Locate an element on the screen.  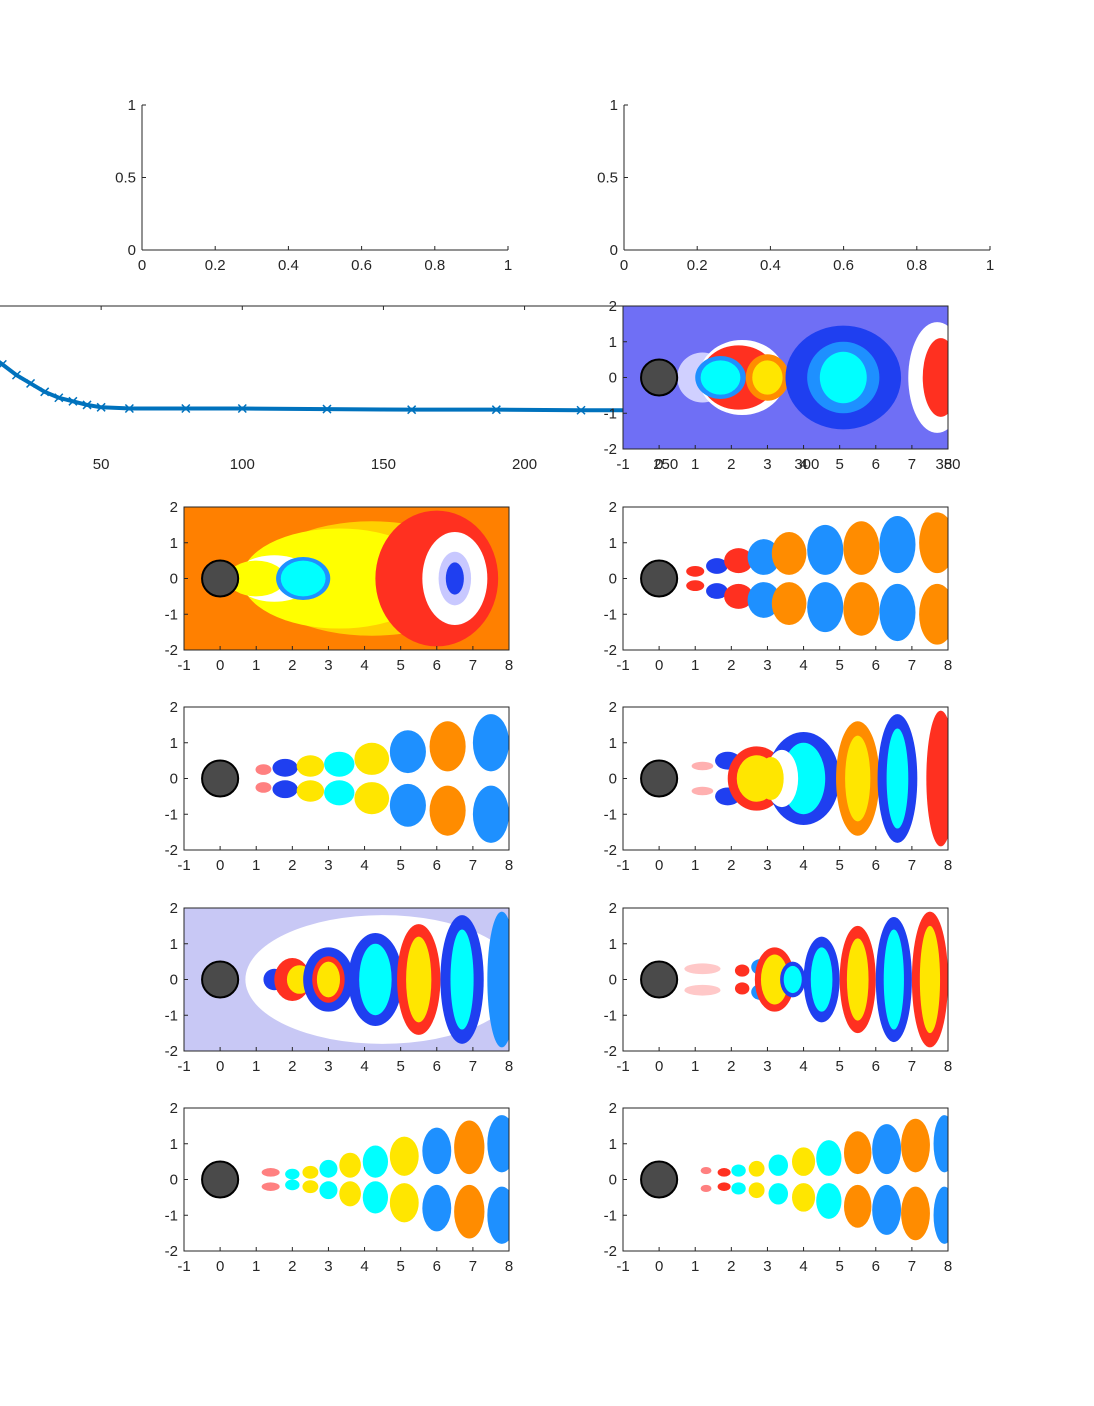
mode-1-ytick-label: 1 is located at coordinates (613, 342).